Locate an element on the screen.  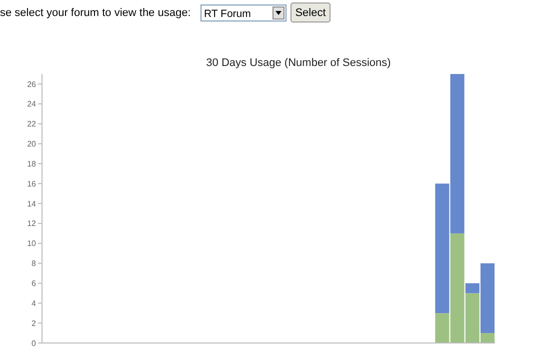
y-tick-label: 22 is located at coordinates (32, 124).